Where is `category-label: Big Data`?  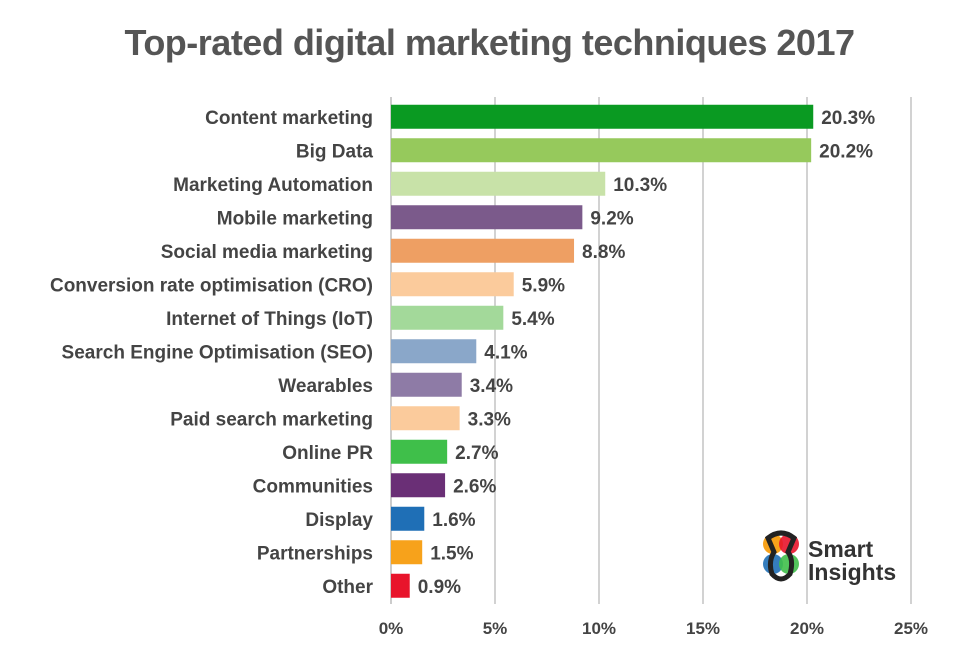
category-label: Big Data is located at coordinates (335, 151).